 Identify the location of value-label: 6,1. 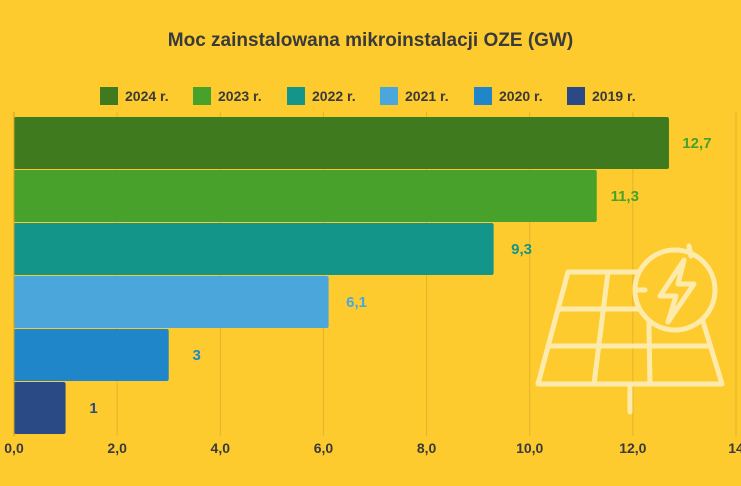
(356, 302).